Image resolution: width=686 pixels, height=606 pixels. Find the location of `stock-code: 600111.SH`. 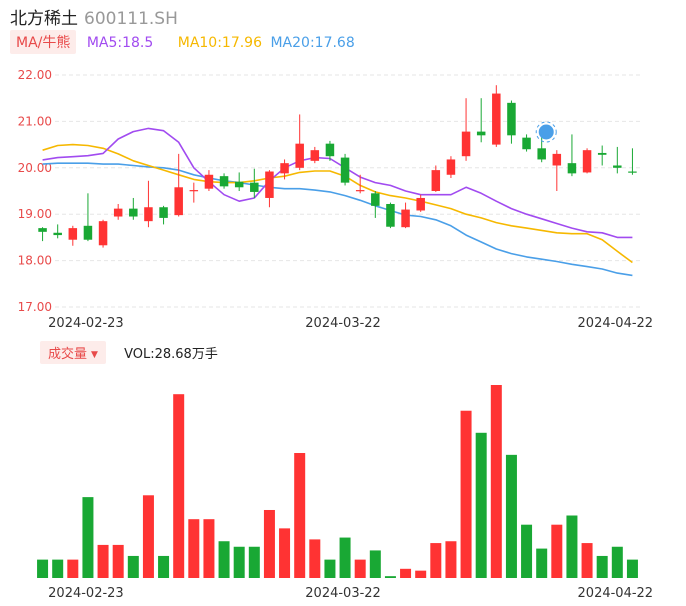

stock-code: 600111.SH is located at coordinates (131, 19).